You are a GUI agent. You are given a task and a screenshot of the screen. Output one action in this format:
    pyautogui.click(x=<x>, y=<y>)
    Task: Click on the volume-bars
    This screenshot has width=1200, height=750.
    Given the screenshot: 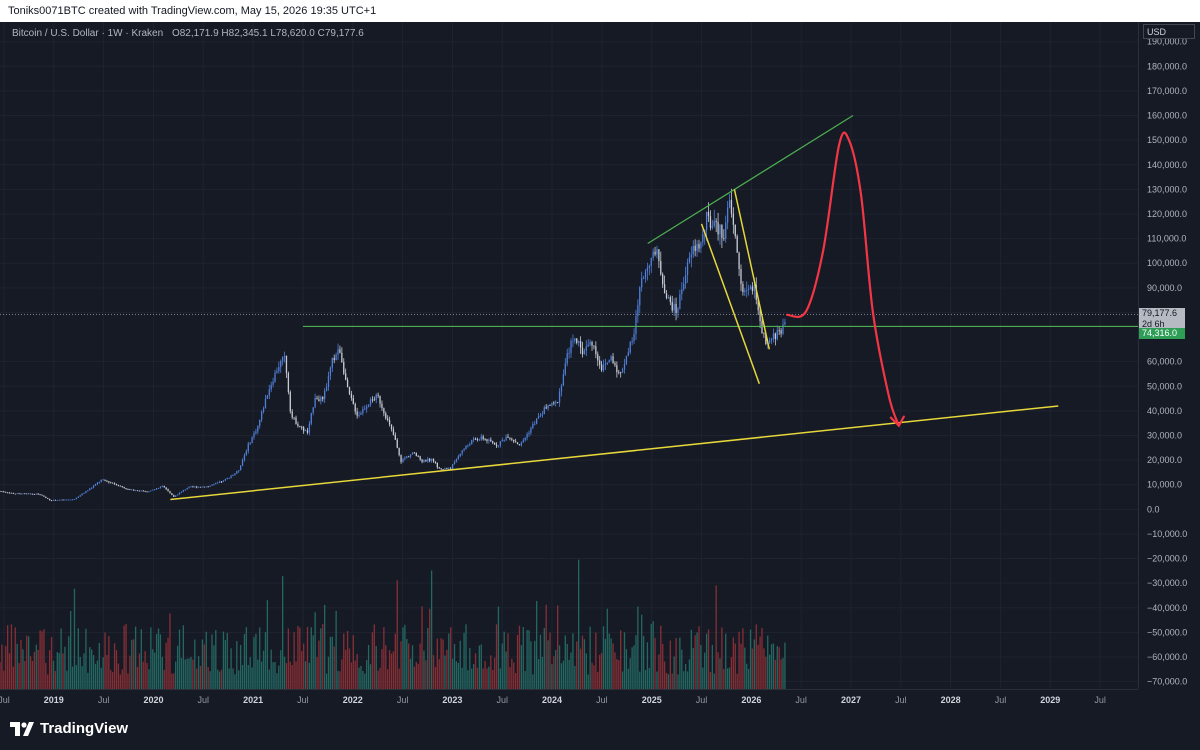 What is the action you would take?
    pyautogui.click(x=393, y=624)
    